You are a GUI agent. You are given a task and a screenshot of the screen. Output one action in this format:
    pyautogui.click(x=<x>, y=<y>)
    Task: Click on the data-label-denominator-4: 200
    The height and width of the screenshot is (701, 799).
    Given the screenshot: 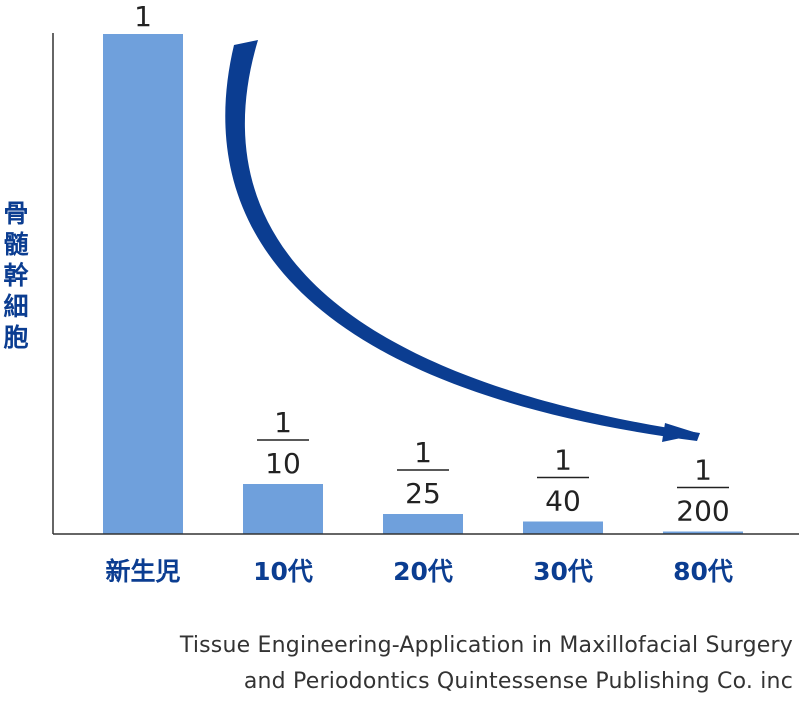 What is the action you would take?
    pyautogui.click(x=702, y=511)
    